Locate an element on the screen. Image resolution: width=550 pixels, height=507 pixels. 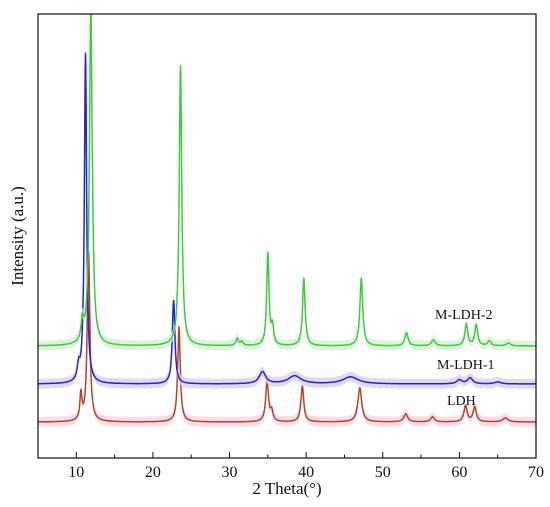
x-axis-ticks: 10 20 30 40 50 60 70 is located at coordinates (290, 466).